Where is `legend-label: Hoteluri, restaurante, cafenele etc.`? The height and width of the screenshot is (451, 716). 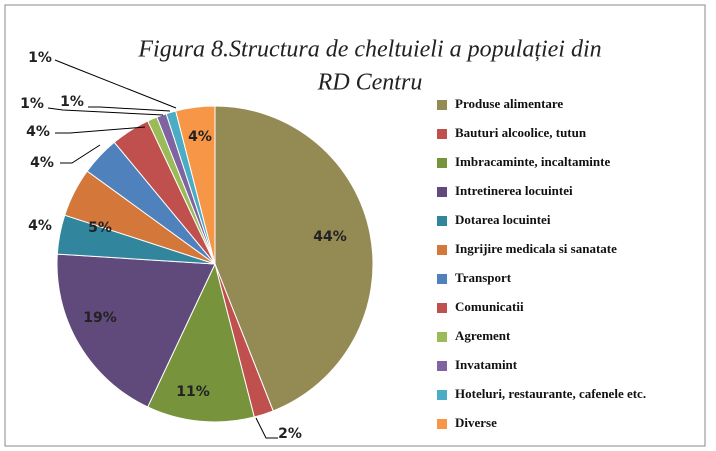
legend-label: Hoteluri, restaurante, cafenele etc. is located at coordinates (550, 393).